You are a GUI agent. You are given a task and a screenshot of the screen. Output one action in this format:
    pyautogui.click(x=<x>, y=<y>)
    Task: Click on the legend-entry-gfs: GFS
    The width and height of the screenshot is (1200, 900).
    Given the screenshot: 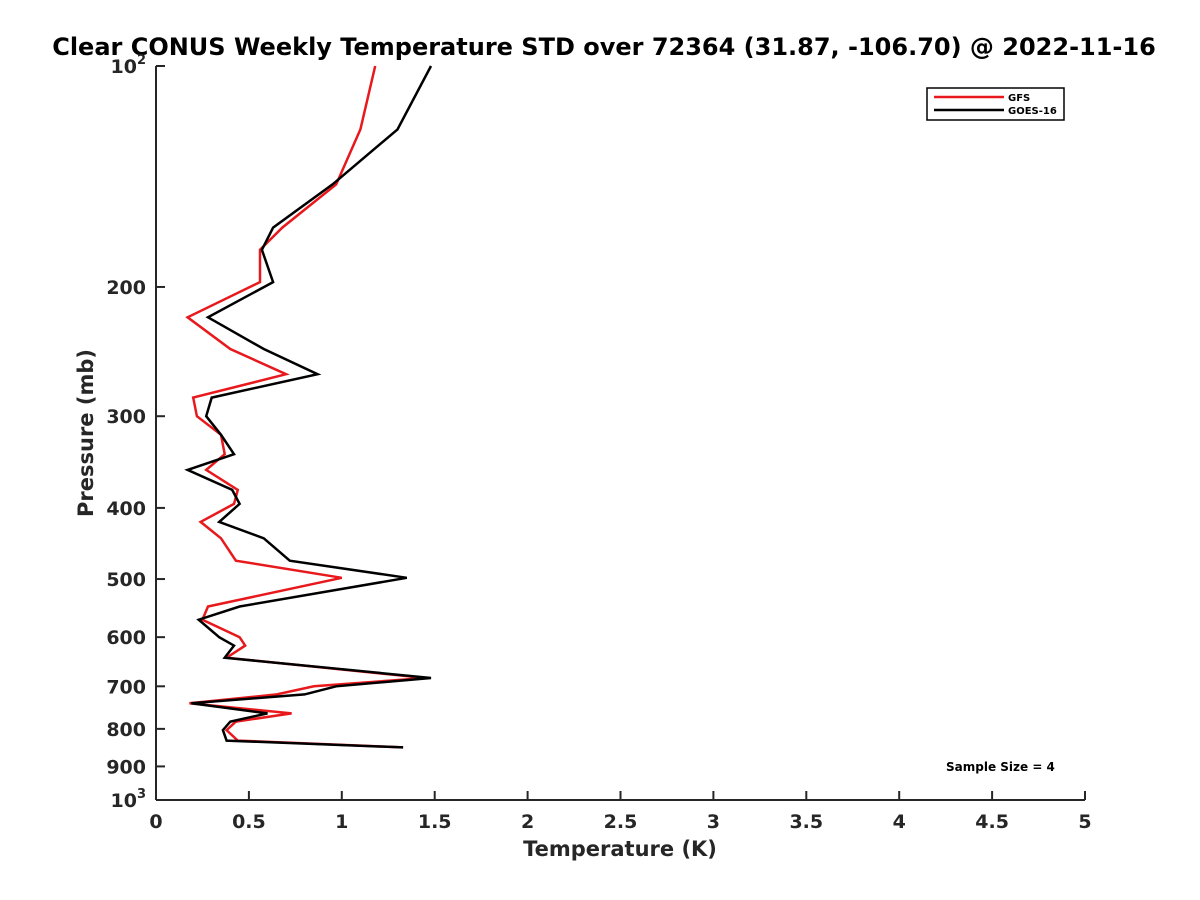 What is the action you would take?
    pyautogui.click(x=1019, y=98)
    